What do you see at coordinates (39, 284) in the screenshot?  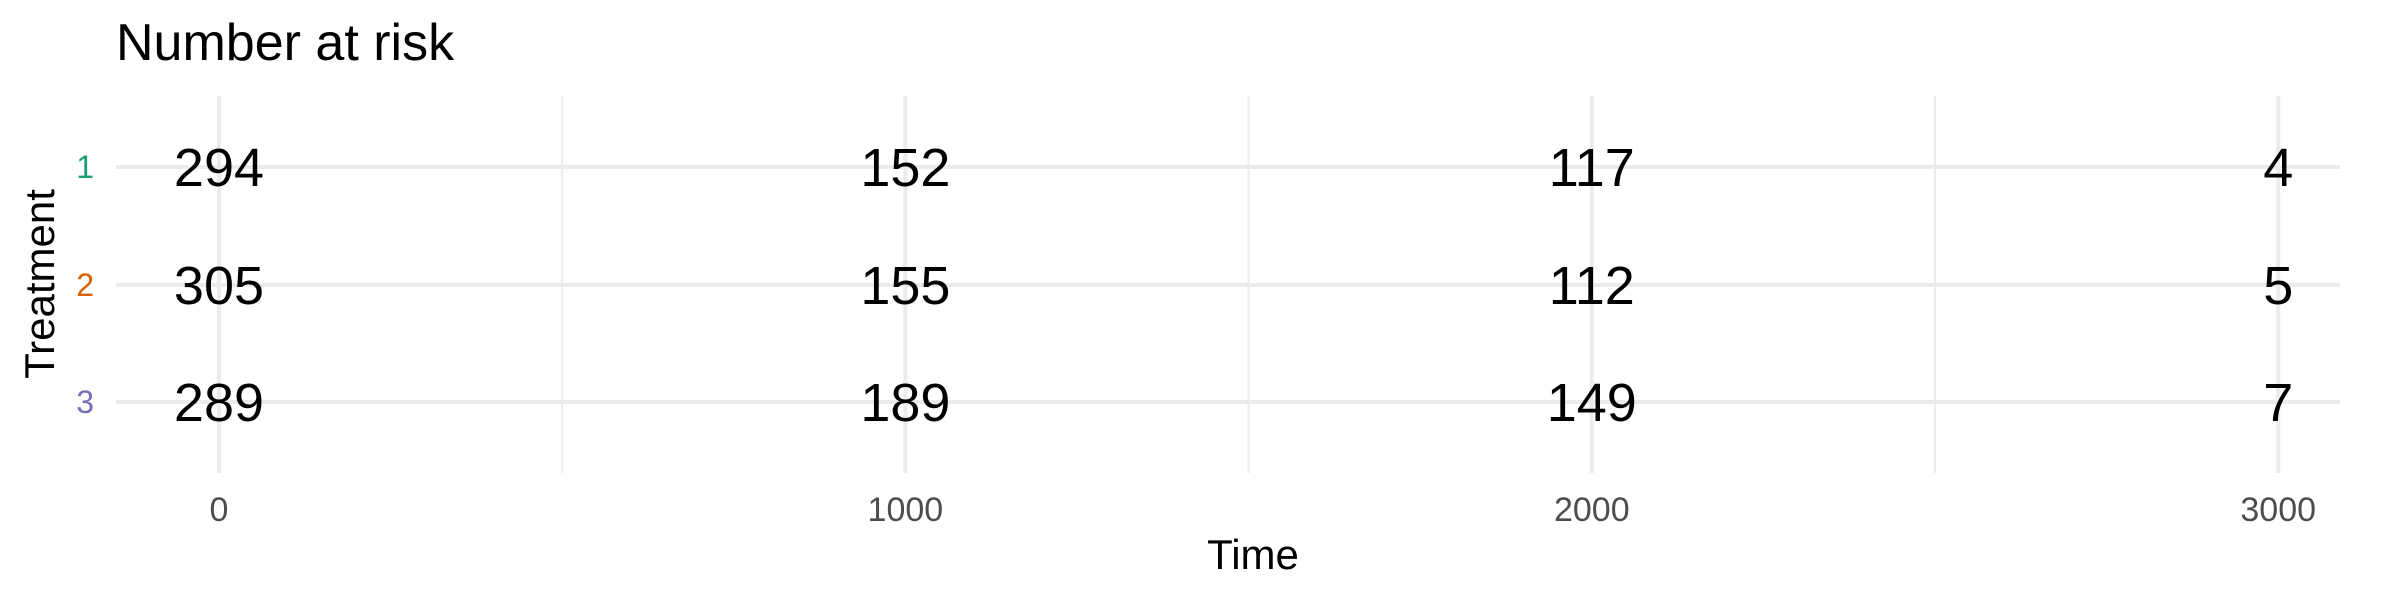 I see `y-axis-title: Treatment` at bounding box center [39, 284].